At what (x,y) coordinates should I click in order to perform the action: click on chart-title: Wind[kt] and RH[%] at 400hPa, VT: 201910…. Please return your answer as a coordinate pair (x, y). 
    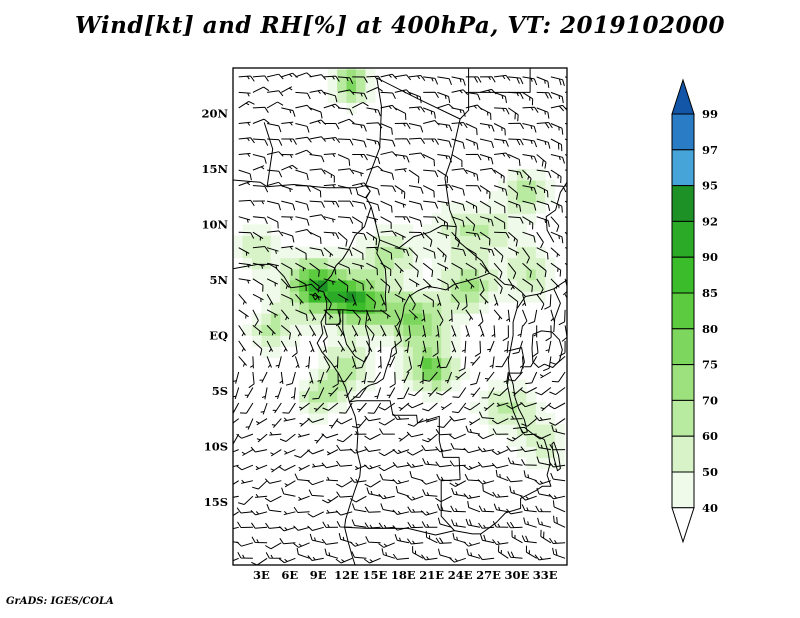
    Looking at the image, I should click on (400, 25).